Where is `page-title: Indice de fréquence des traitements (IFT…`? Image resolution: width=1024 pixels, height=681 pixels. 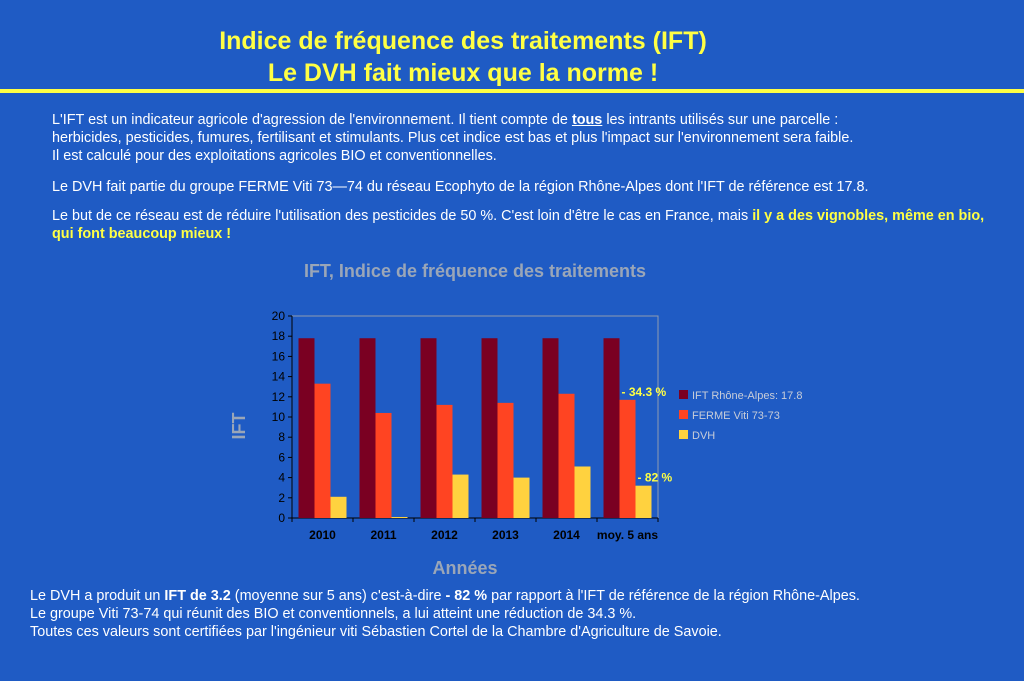 page-title: Indice de fréquence des traitements (IFT… is located at coordinates (463, 41).